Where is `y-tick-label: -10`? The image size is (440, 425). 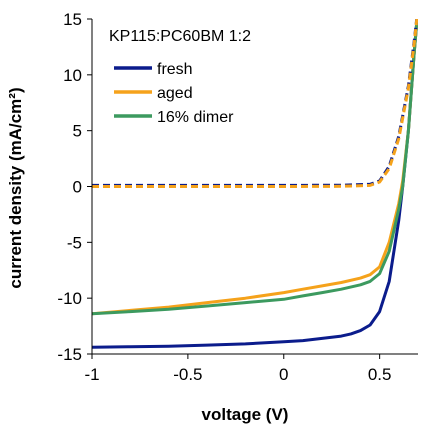 y-tick-label: -10 is located at coordinates (69, 298).